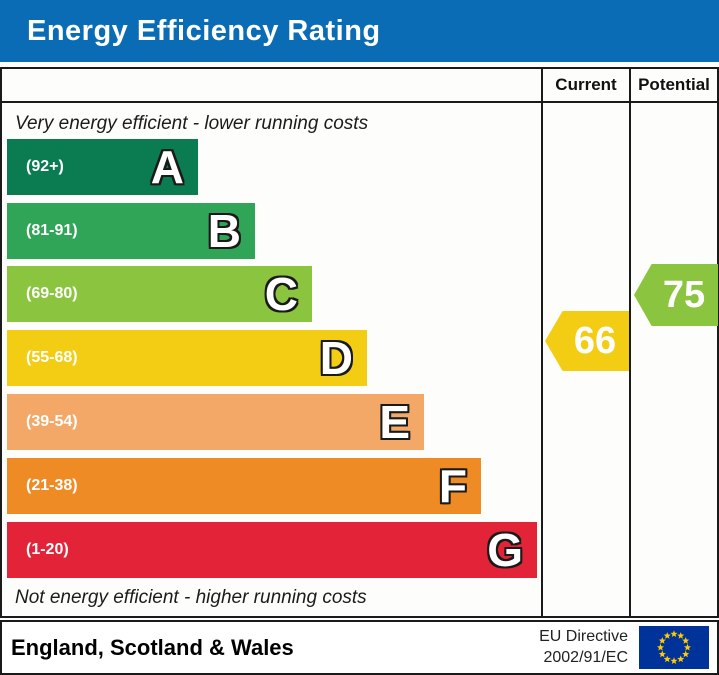 The image size is (719, 675). I want to click on band-row-c: (69-80) C, so click(159, 294).